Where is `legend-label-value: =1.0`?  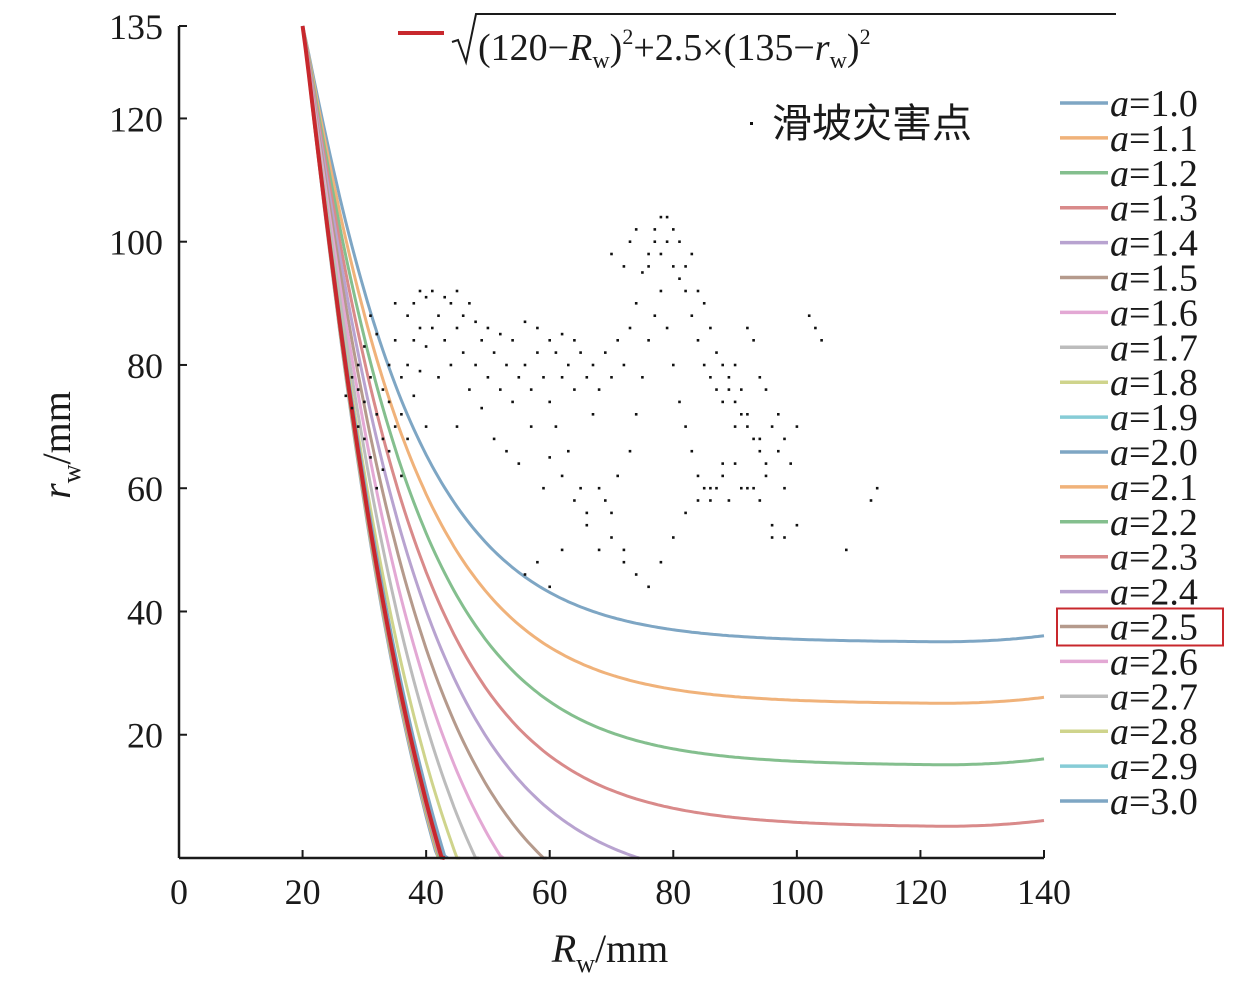
legend-label-value: =1.0 is located at coordinates (1163, 104).